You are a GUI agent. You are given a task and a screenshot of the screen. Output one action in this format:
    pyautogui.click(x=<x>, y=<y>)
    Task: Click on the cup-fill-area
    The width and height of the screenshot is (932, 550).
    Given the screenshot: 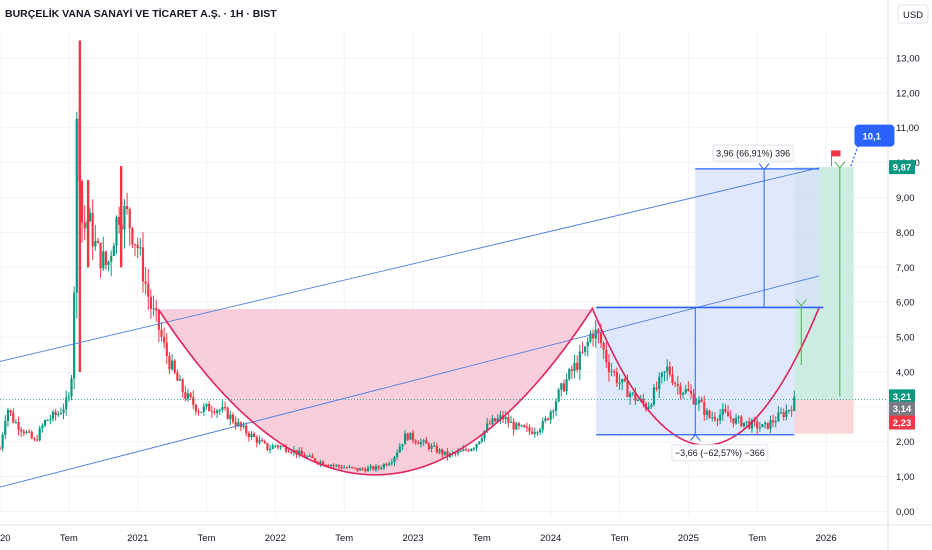 What is the action you would take?
    pyautogui.click(x=375, y=392)
    